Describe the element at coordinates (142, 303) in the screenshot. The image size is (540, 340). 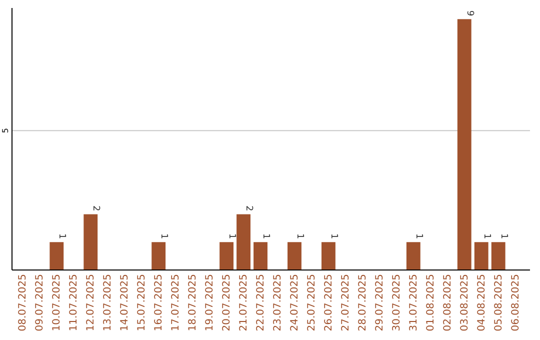
I see `x-tick-label: 15.07.2025` at that location.